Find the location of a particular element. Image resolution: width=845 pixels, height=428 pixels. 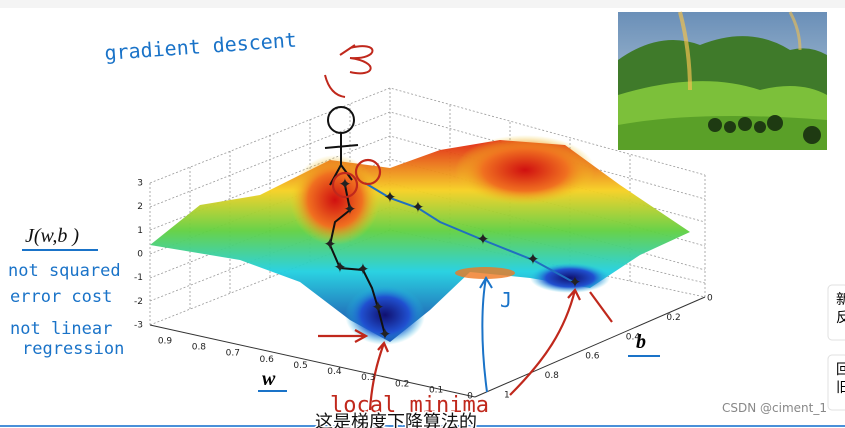

j-arrow is located at coordinates (486, 334).